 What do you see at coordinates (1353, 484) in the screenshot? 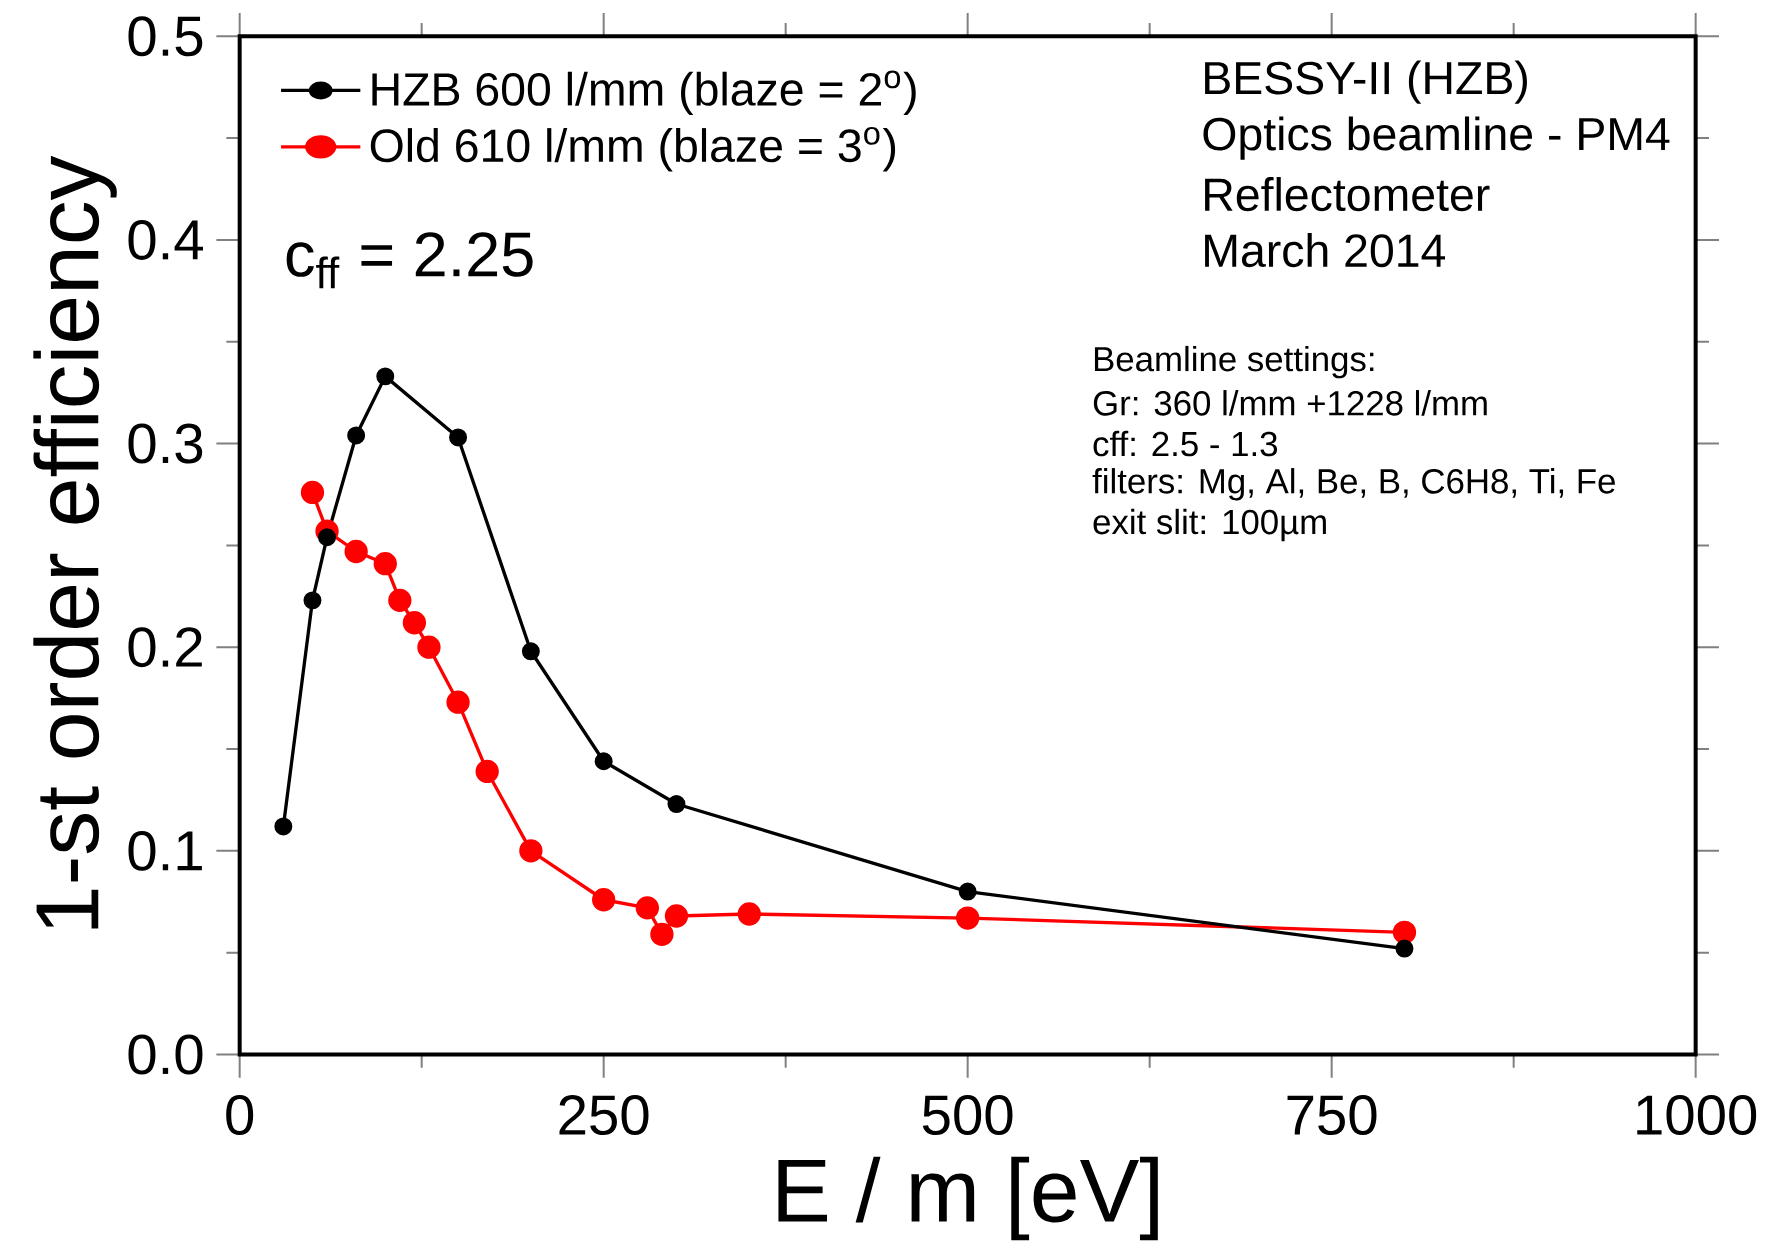
I see `annotation: filters: Mg, Al, Be, B, C6H8, Ti, Fe` at bounding box center [1353, 484].